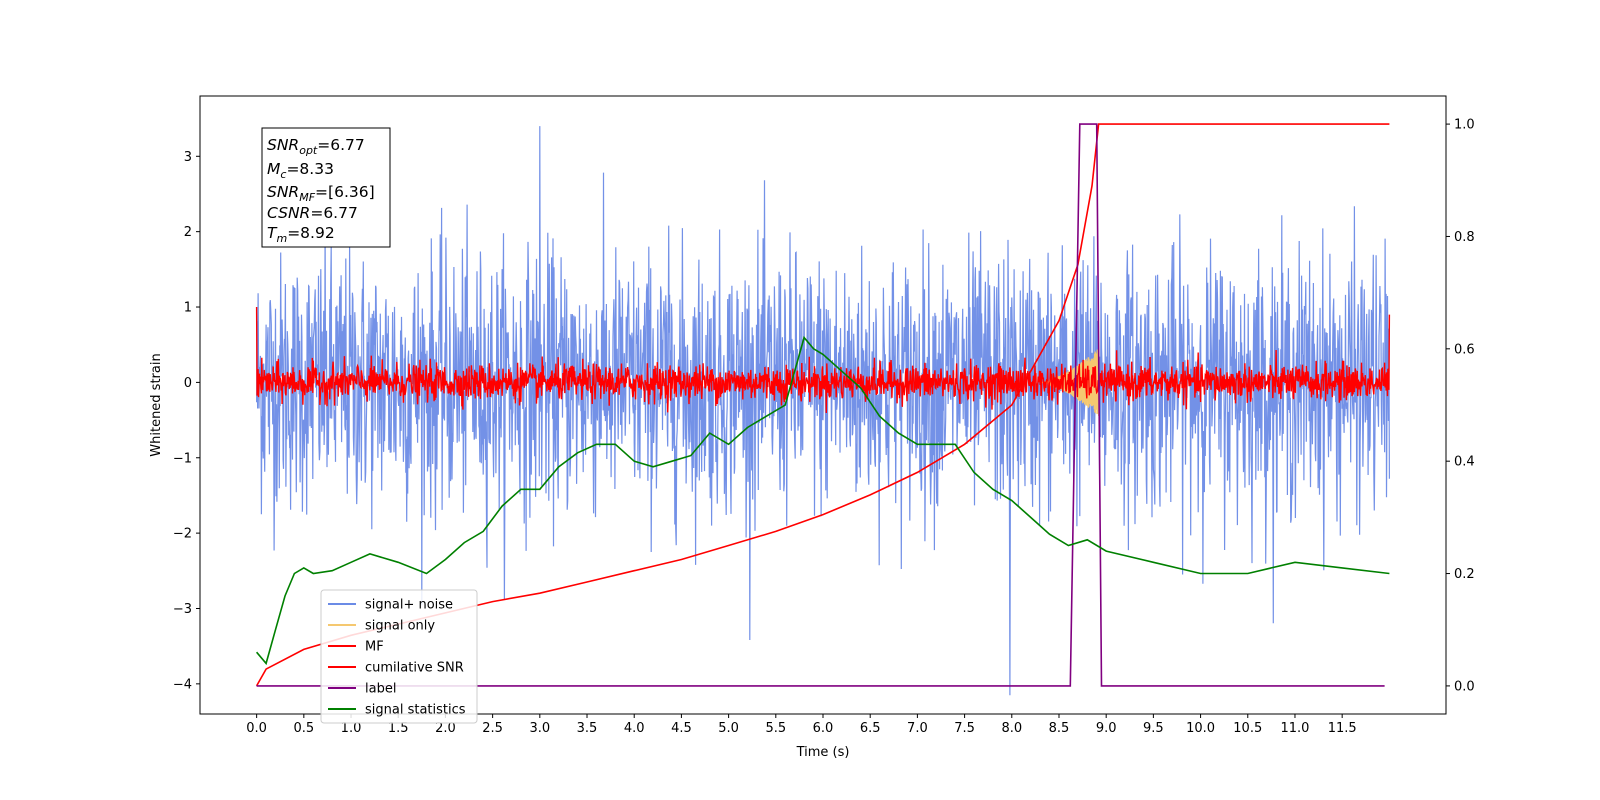 This screenshot has width=1600, height=800. Describe the element at coordinates (1342, 728) in the screenshot. I see `x-tick-label: 11.5` at that location.